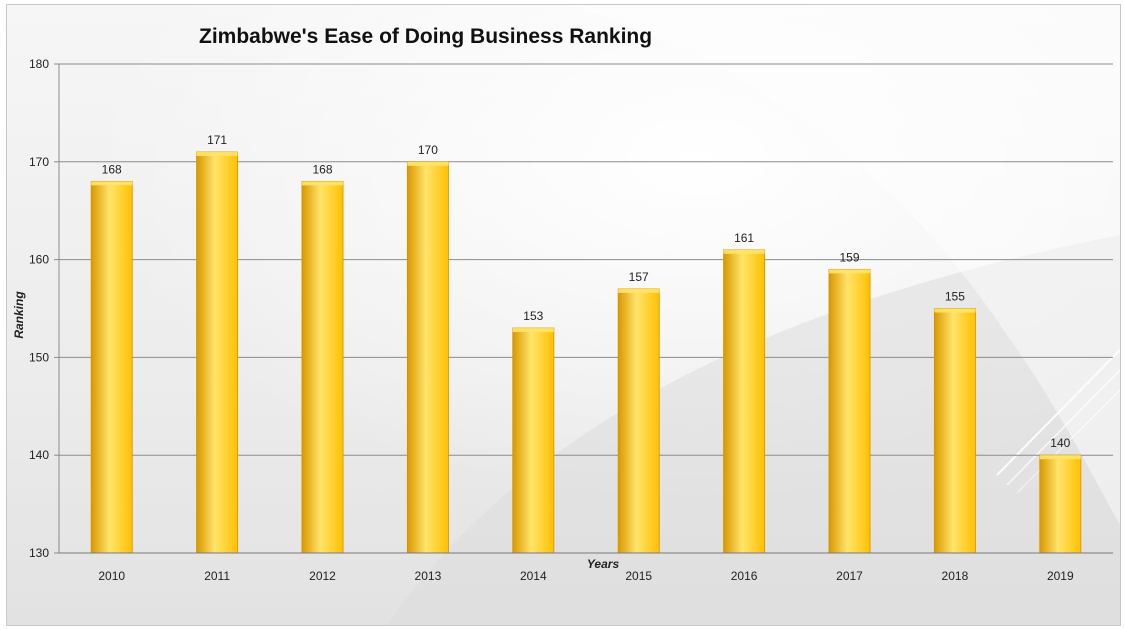 This screenshot has height=630, width=1125. I want to click on y-tick-label: 150, so click(39, 357).